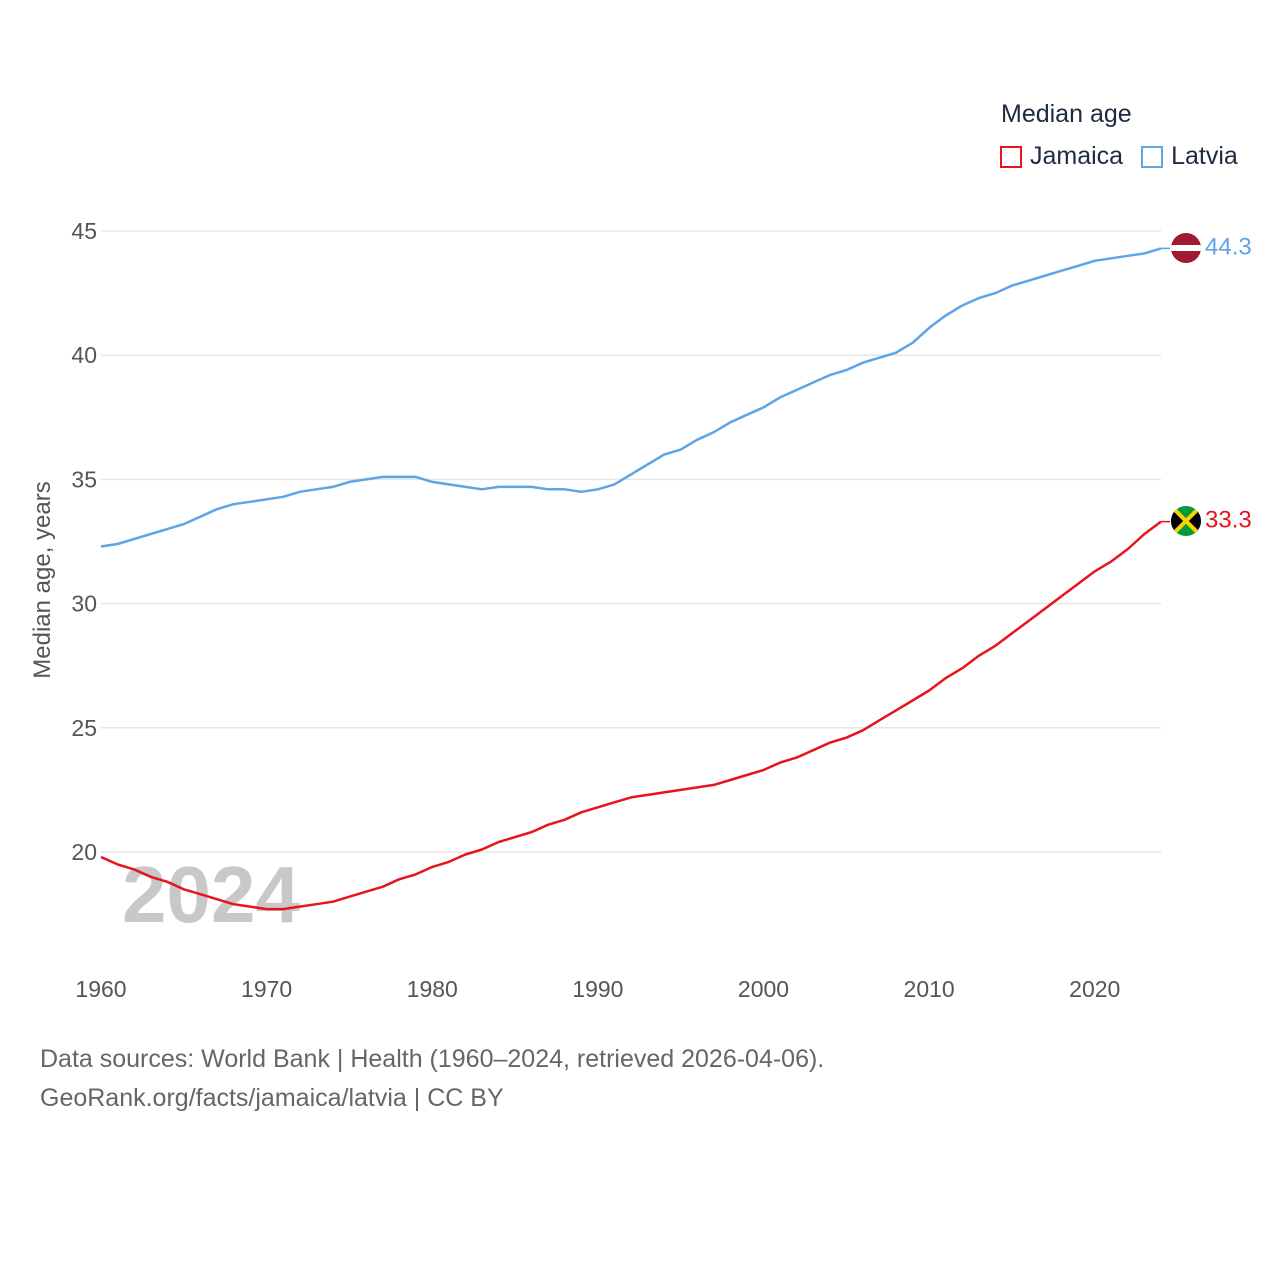  Describe the element at coordinates (763, 989) in the screenshot. I see `x-tick-label: 2000` at that location.